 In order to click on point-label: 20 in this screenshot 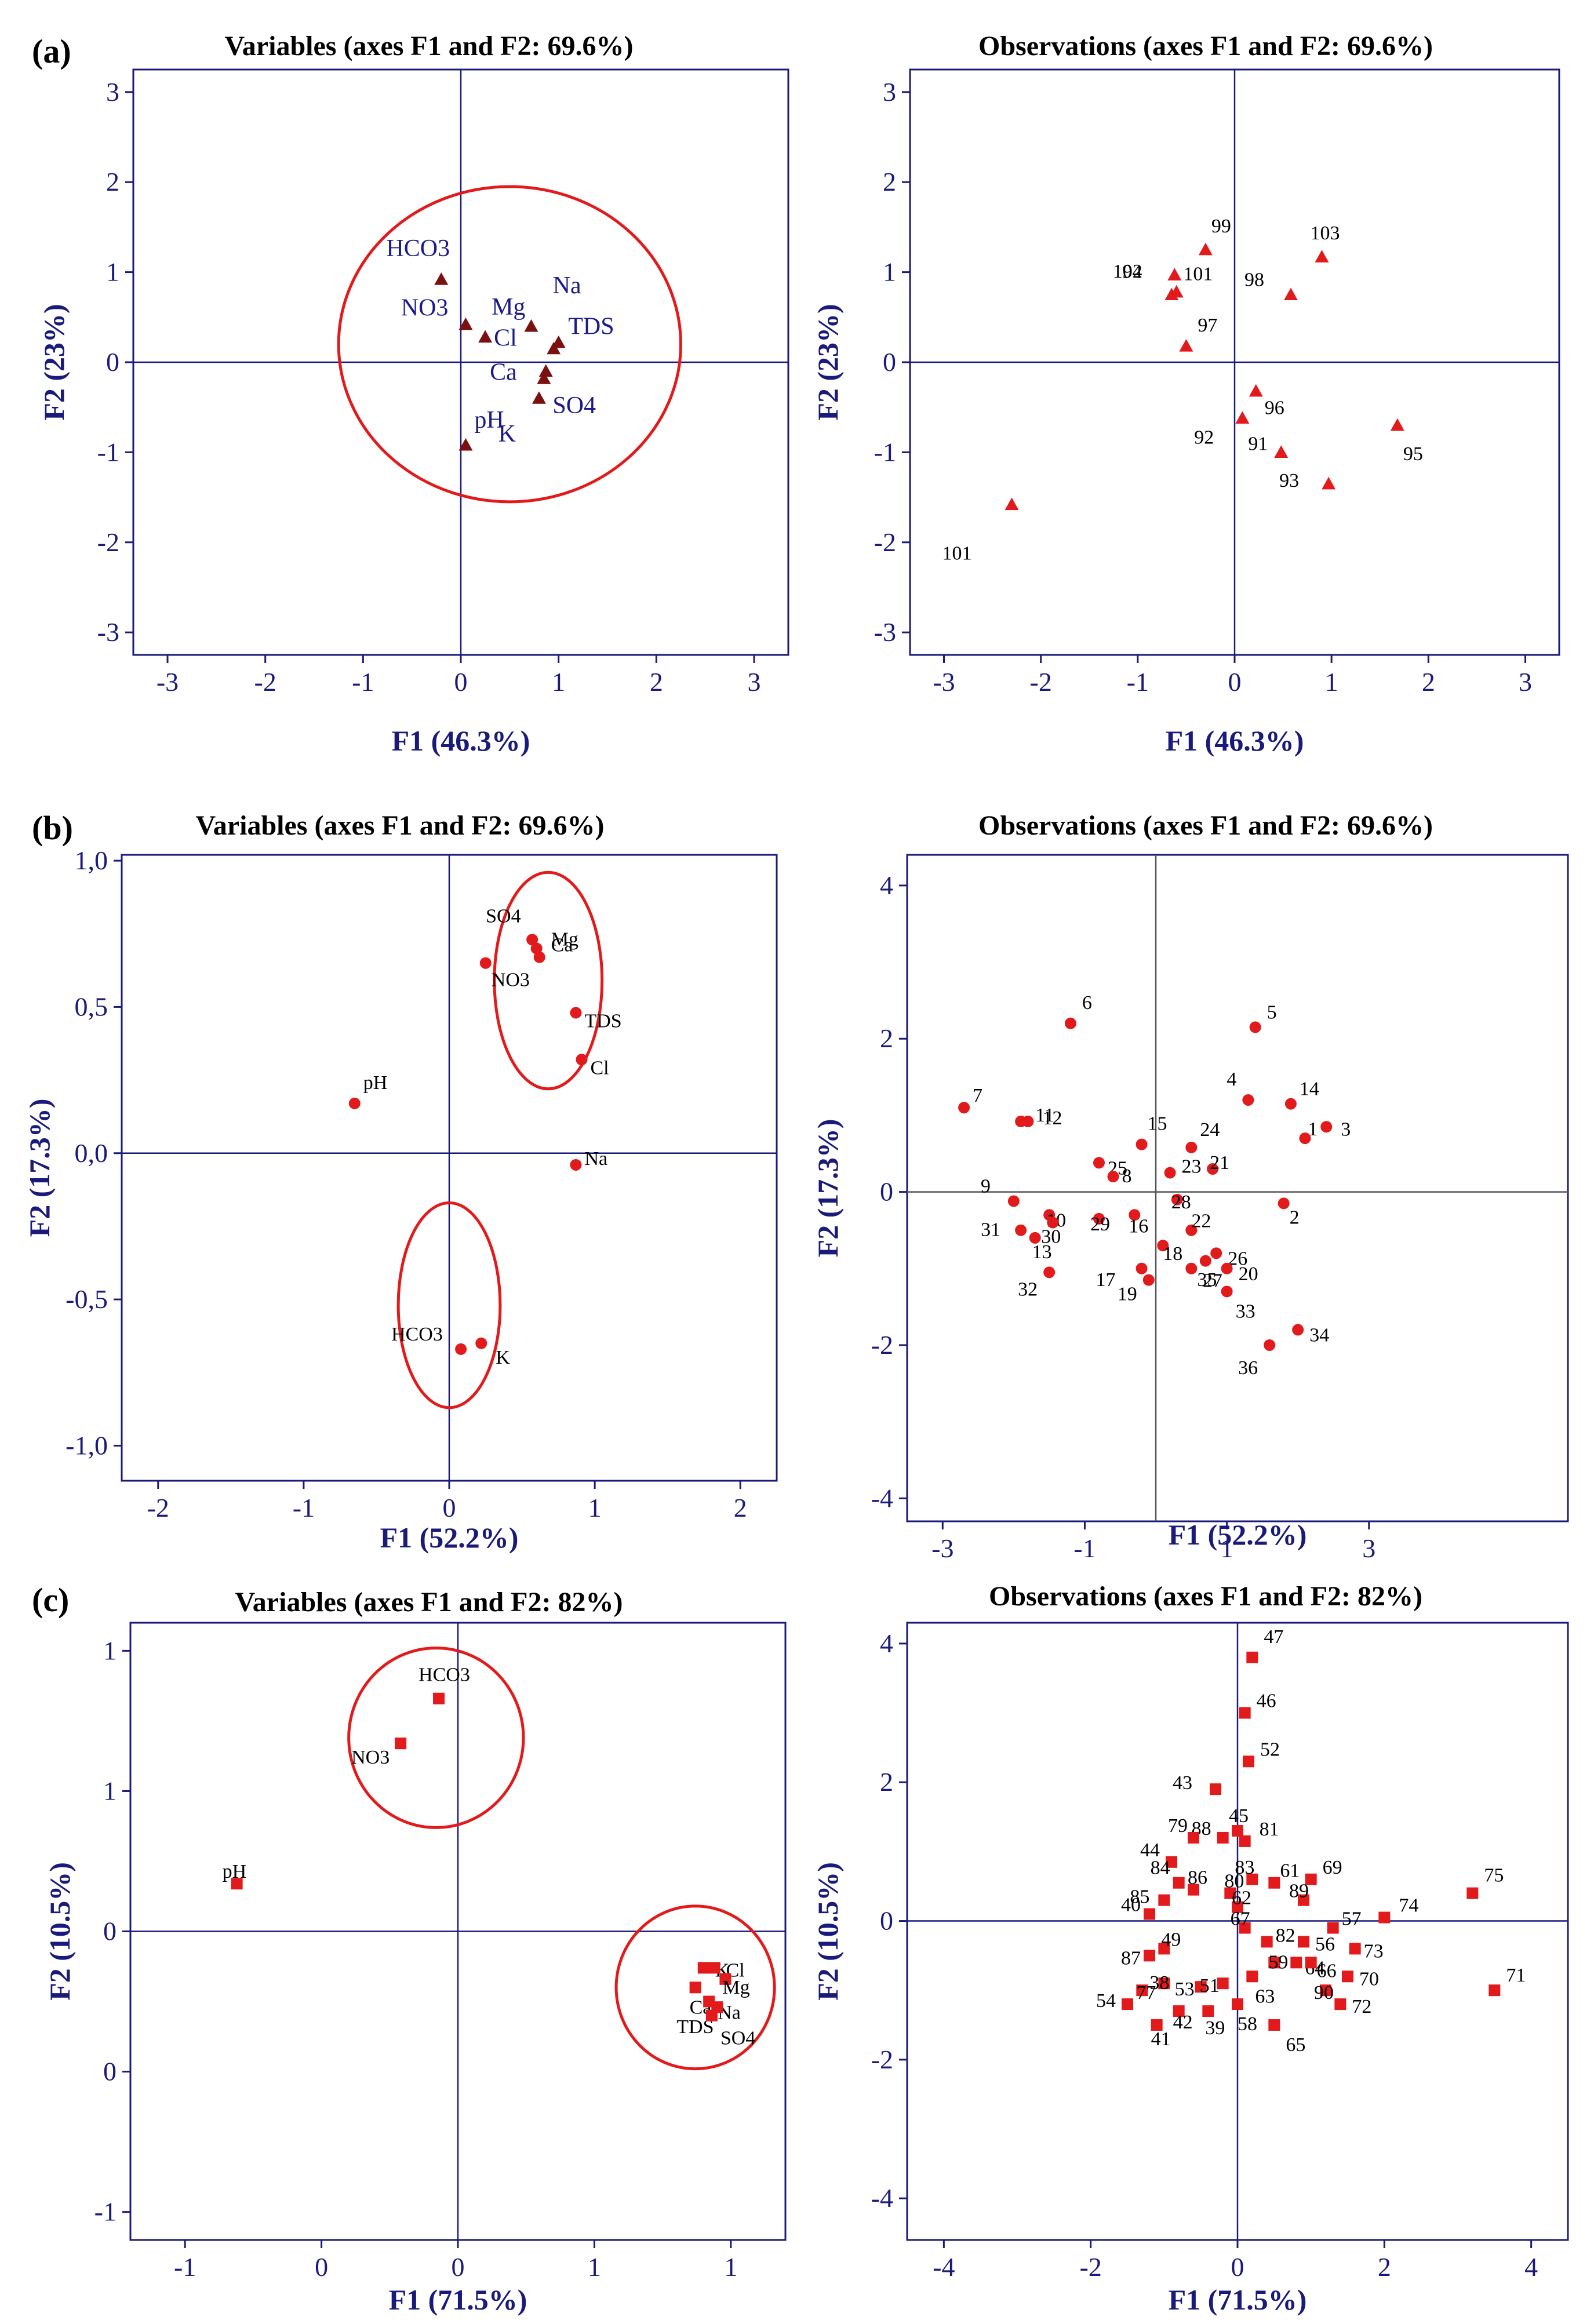, I will do `click(1248, 1274)`.